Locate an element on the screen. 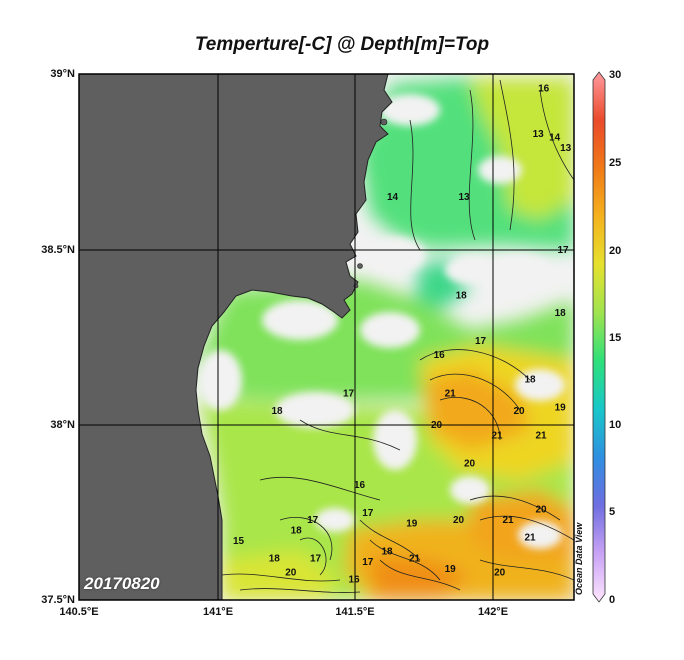 This screenshot has width=684, height=660. contour-label-36: 18 is located at coordinates (275, 558).